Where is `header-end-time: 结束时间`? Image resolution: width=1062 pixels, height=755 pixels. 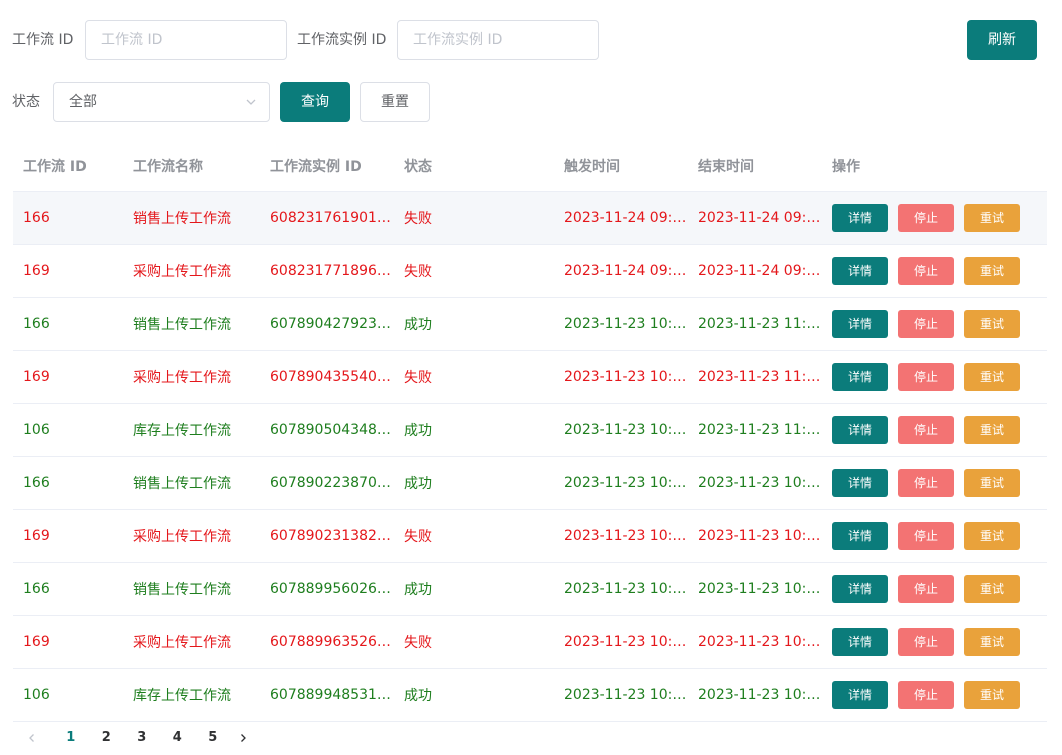 header-end-time: 结束时间 is located at coordinates (755, 166).